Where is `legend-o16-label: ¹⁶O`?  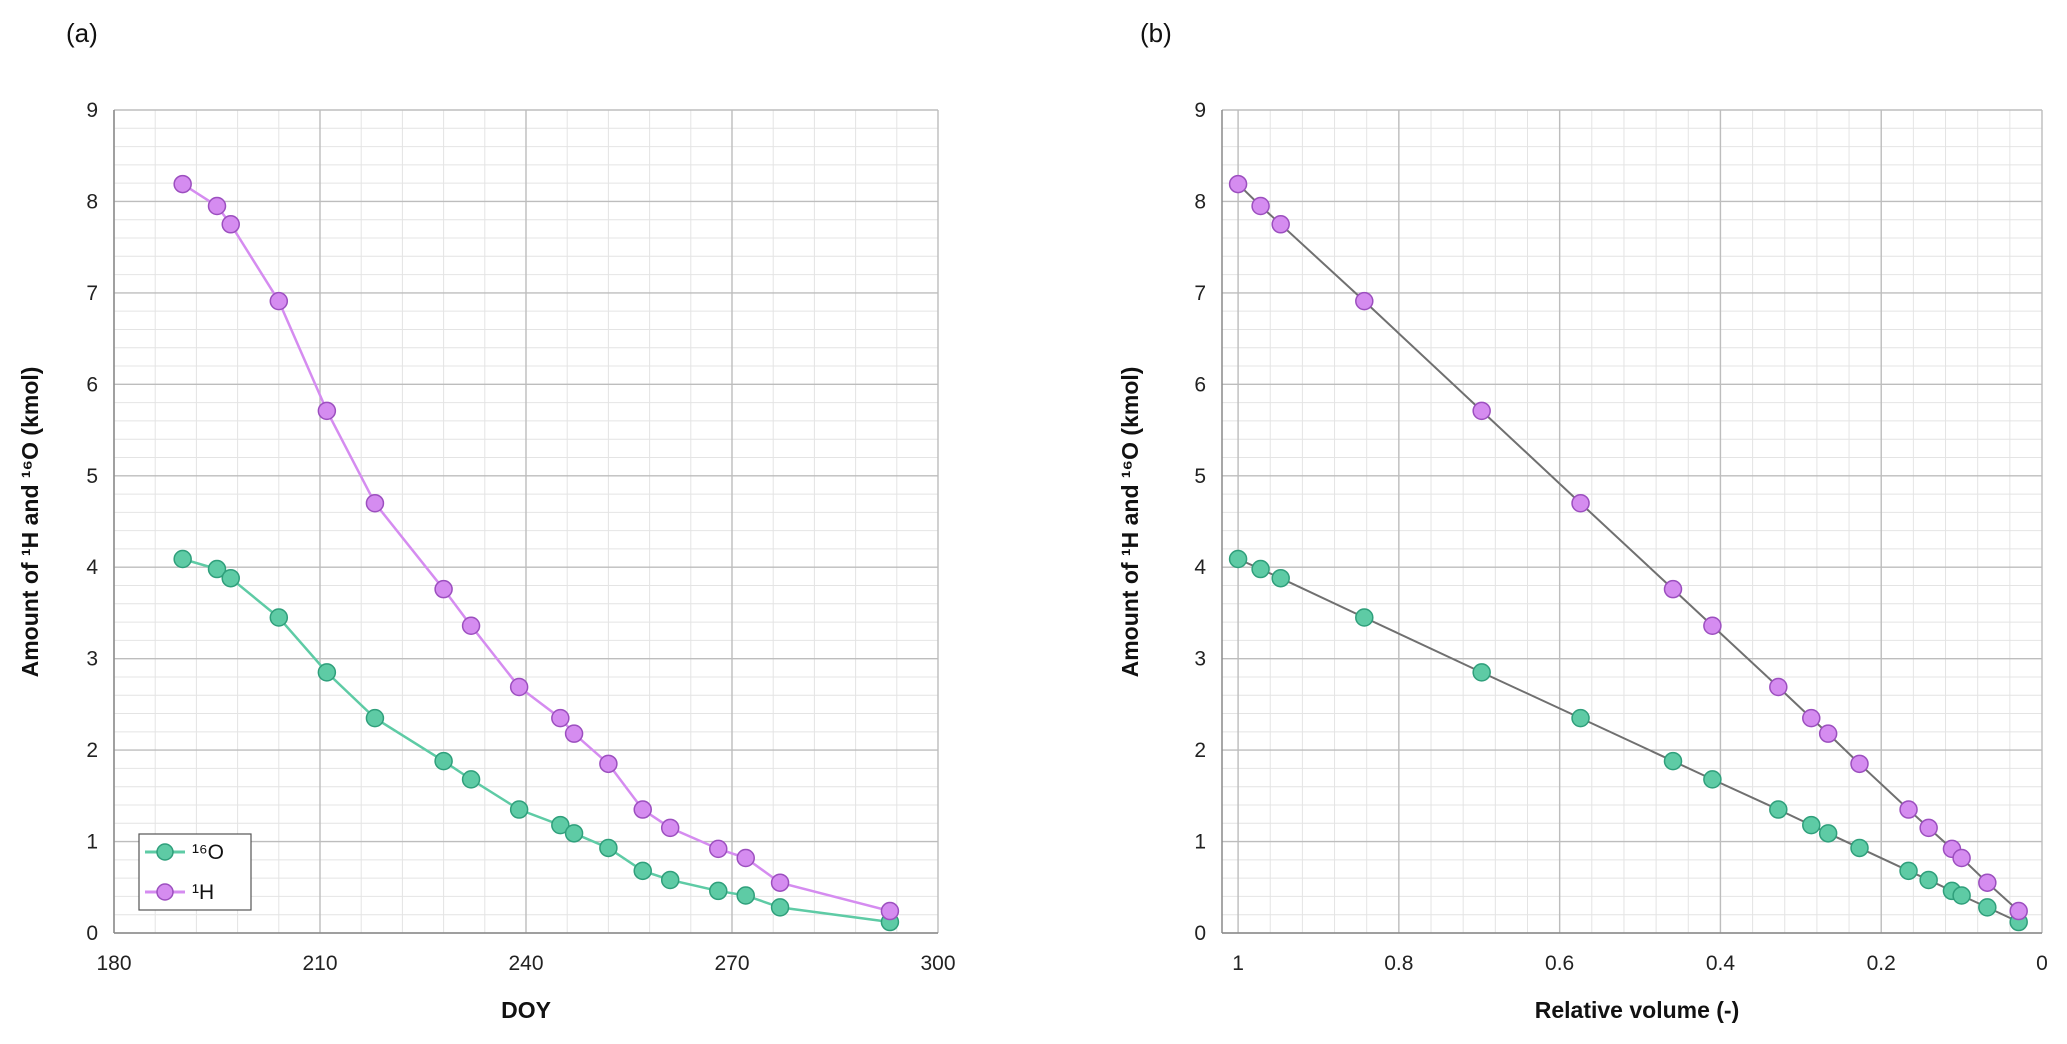 legend-o16-label: ¹⁶O is located at coordinates (208, 852).